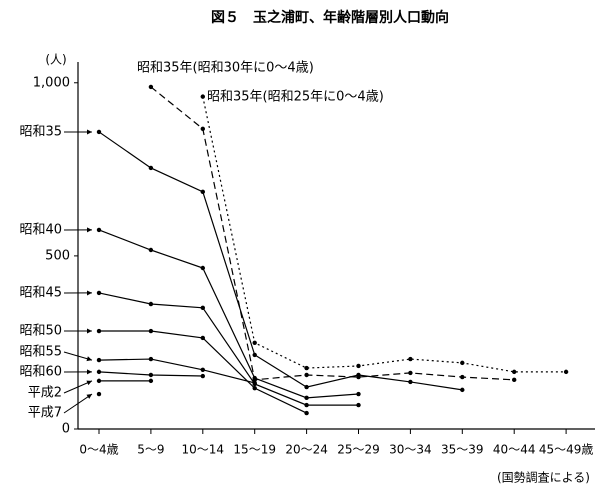  I want to click on chart-title: 図５ 玉之浦町、年齢階層別人口動向, so click(330, 17).